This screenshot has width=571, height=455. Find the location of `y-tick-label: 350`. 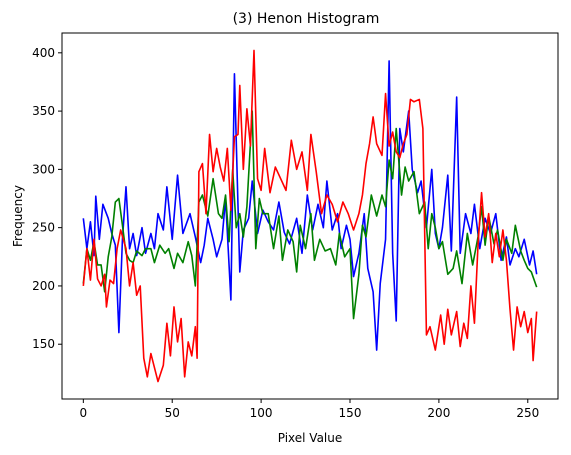

y-tick-label: 350 is located at coordinates (43, 111).